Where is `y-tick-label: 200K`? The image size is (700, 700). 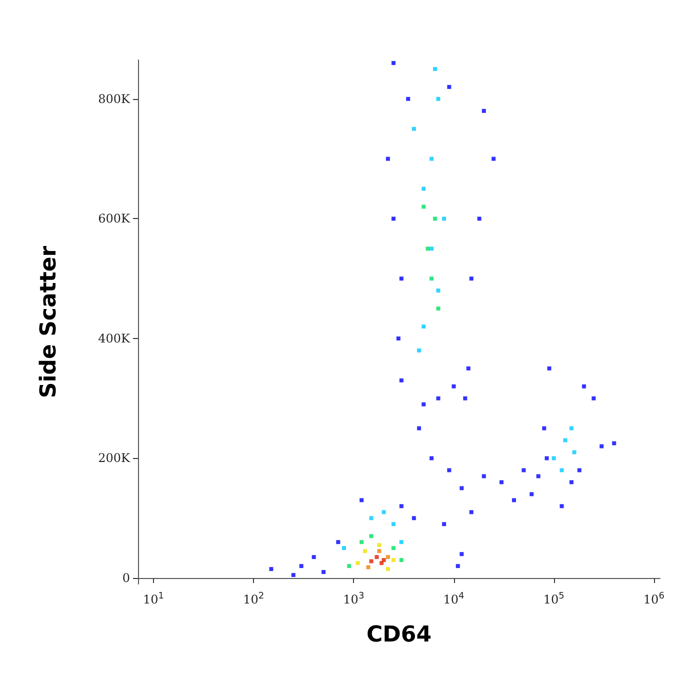 y-tick-label: 200K is located at coordinates (115, 458).